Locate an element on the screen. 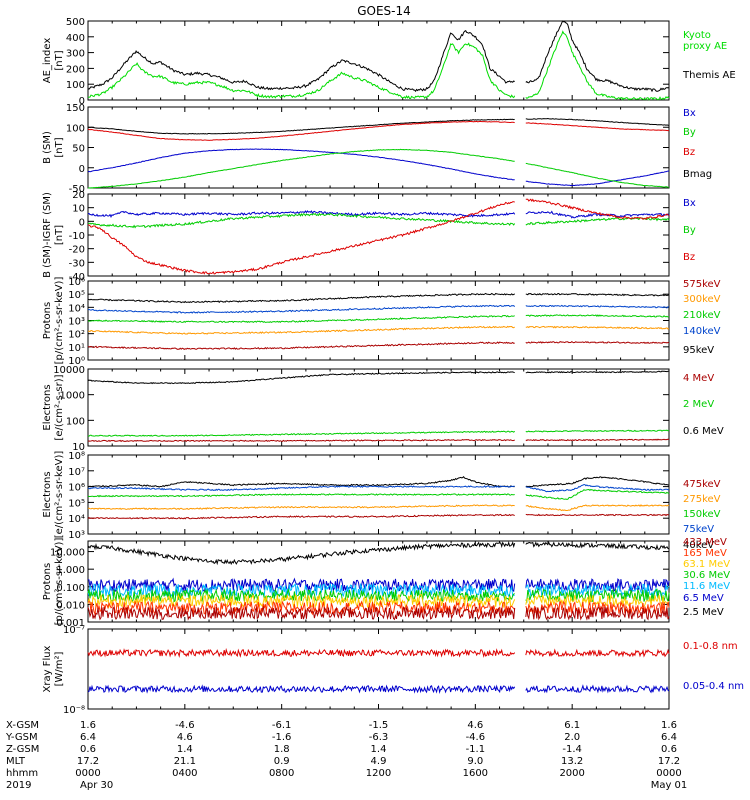  series-line-95kev is located at coordinates (378, 298).